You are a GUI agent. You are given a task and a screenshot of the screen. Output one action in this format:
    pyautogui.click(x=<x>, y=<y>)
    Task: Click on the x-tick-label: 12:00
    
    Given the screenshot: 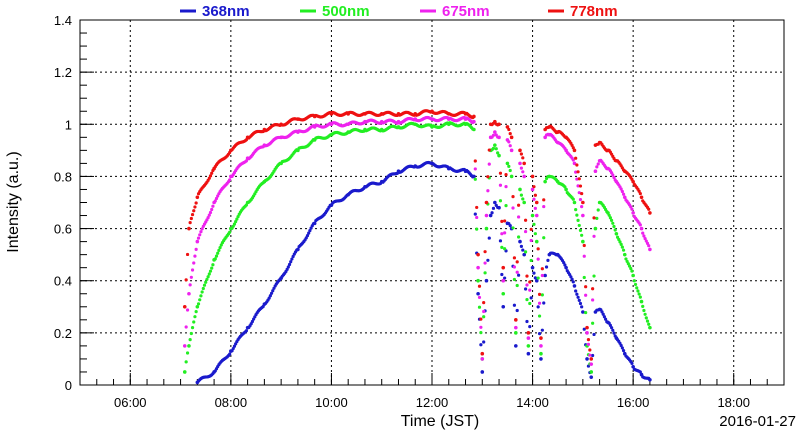 What is the action you would take?
    pyautogui.click(x=432, y=402)
    